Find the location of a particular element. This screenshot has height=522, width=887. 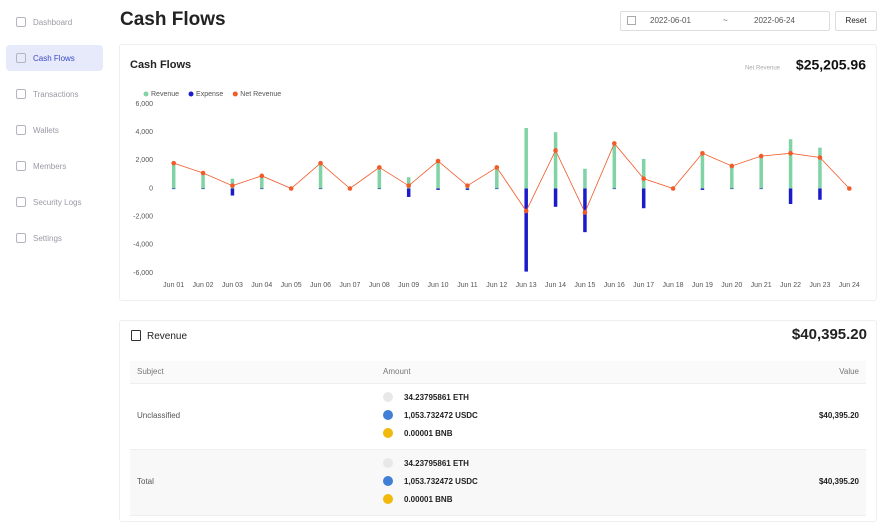

x-tick-label: Jun 03 is located at coordinates (232, 285).